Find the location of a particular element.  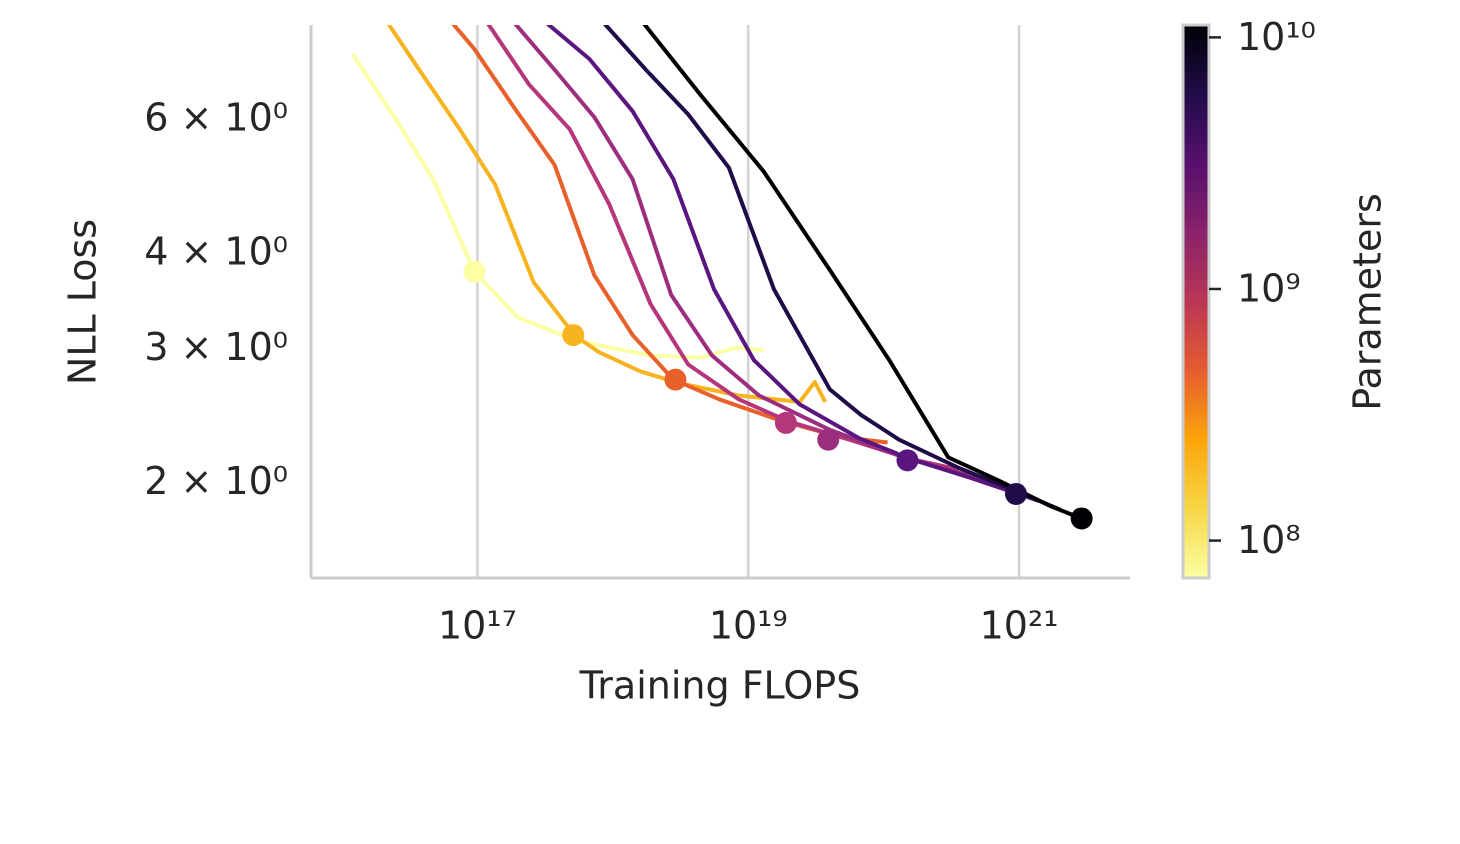

x-axis-label: Training FLOPS is located at coordinates (720, 686).